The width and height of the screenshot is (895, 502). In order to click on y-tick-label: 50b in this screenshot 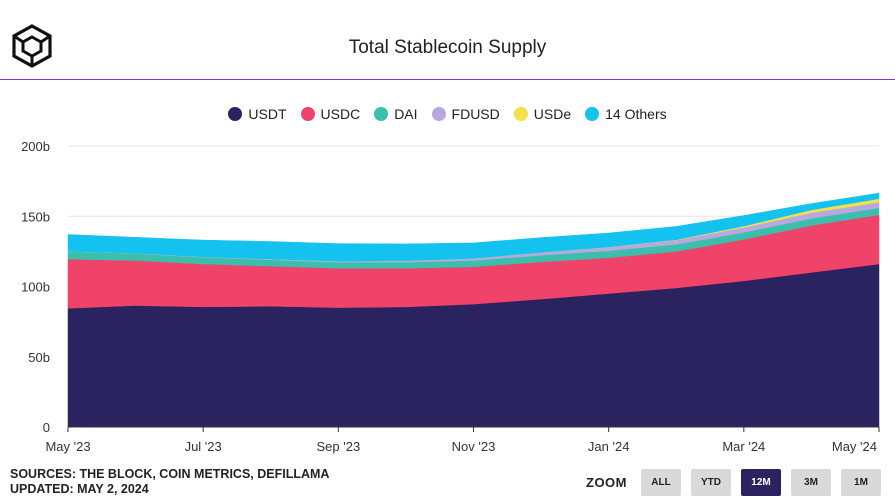, I will do `click(39, 357)`.